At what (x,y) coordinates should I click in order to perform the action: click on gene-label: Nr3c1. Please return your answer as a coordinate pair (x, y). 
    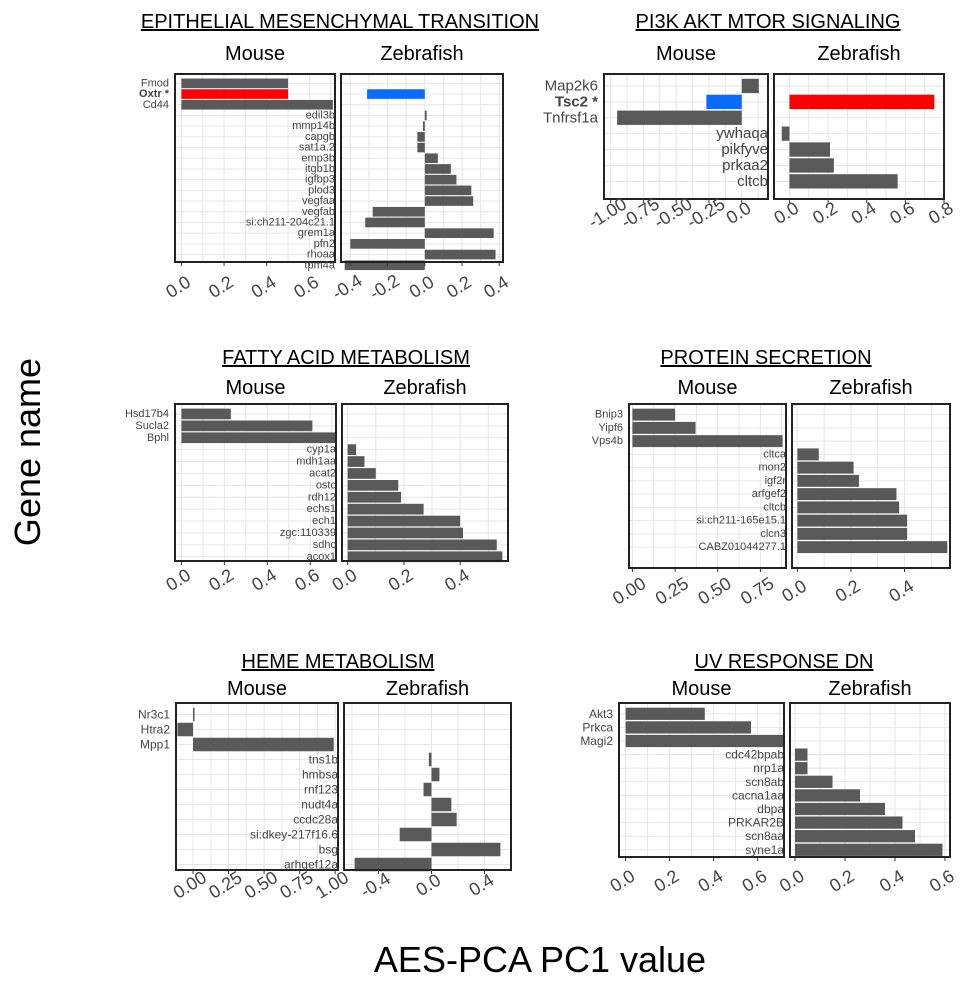
    Looking at the image, I should click on (154, 715).